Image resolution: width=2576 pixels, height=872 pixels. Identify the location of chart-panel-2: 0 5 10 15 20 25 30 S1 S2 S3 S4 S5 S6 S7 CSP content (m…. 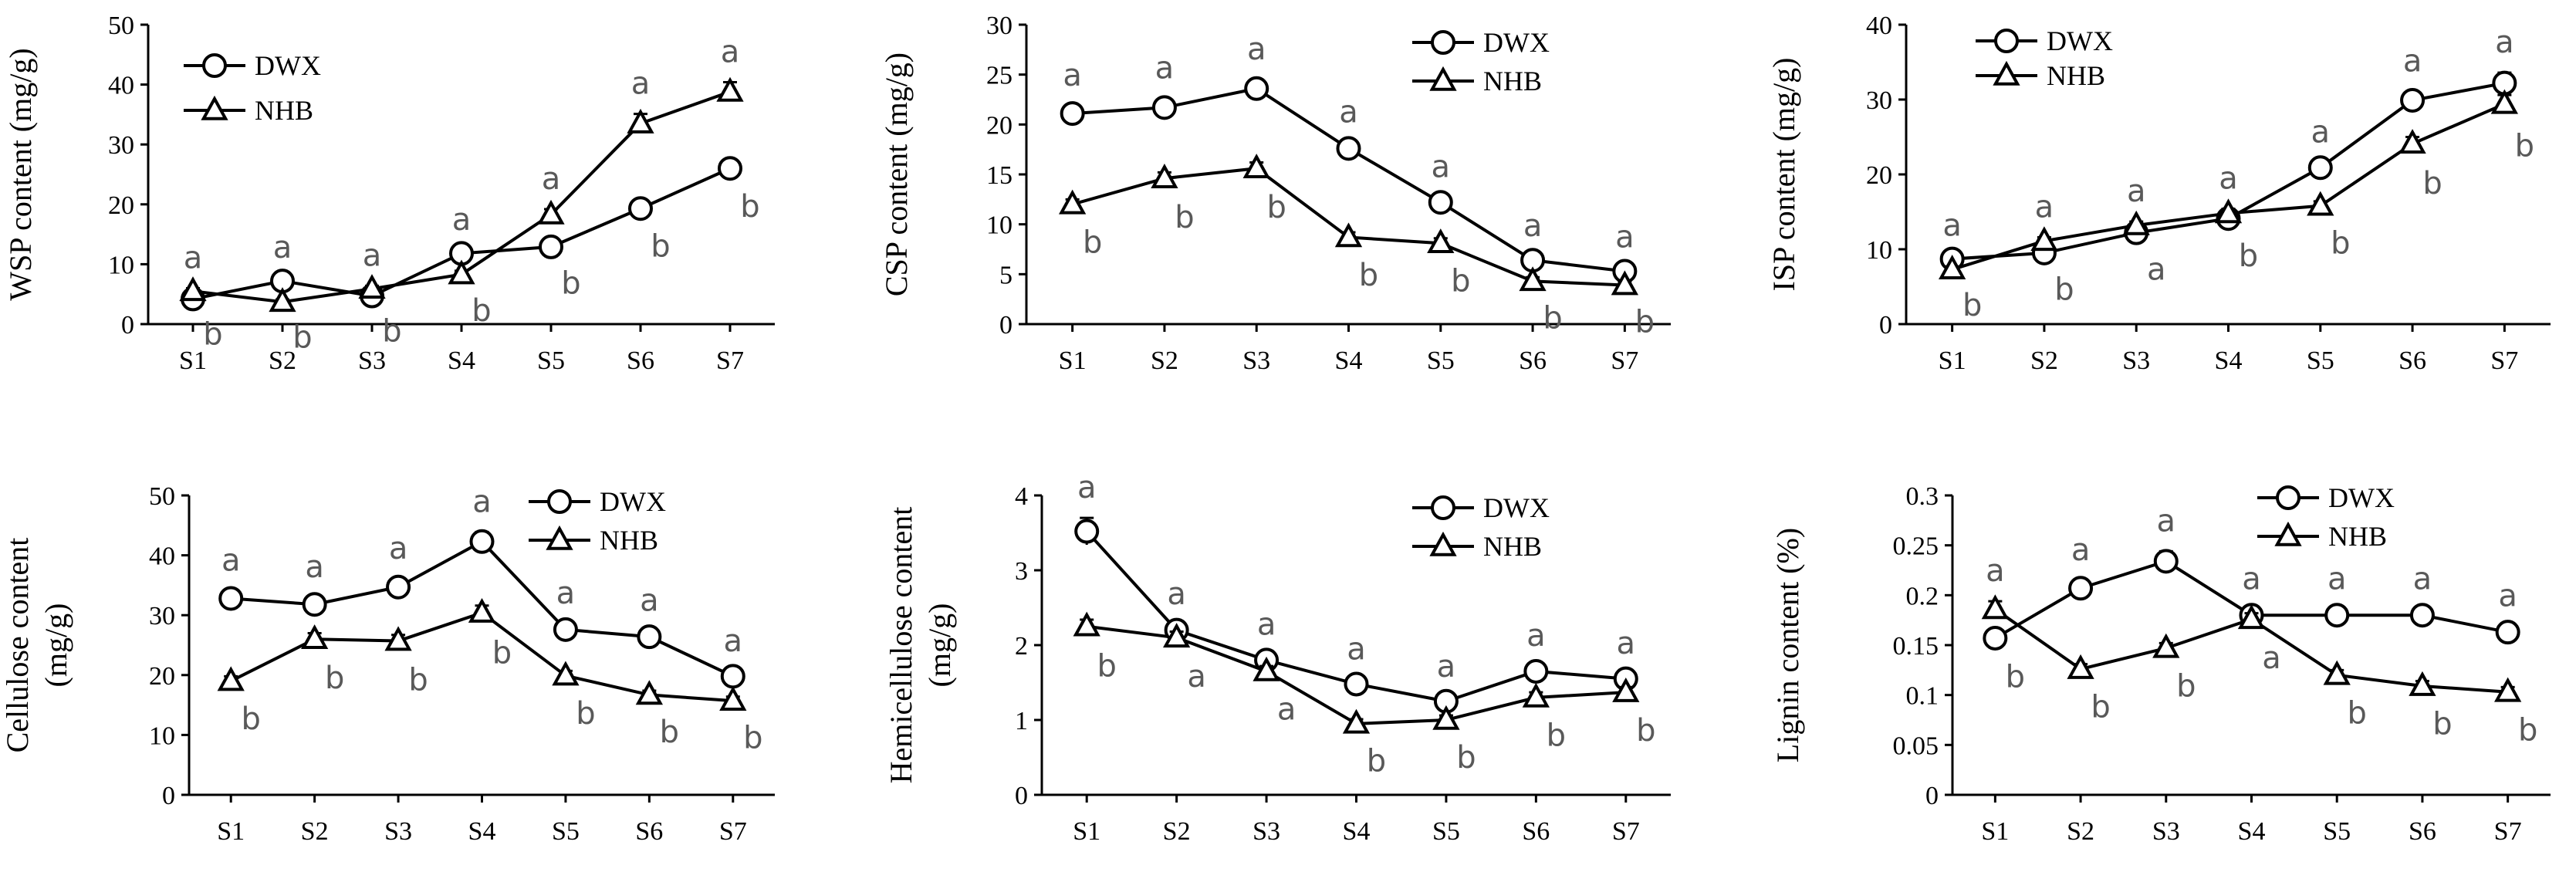
(1275, 193).